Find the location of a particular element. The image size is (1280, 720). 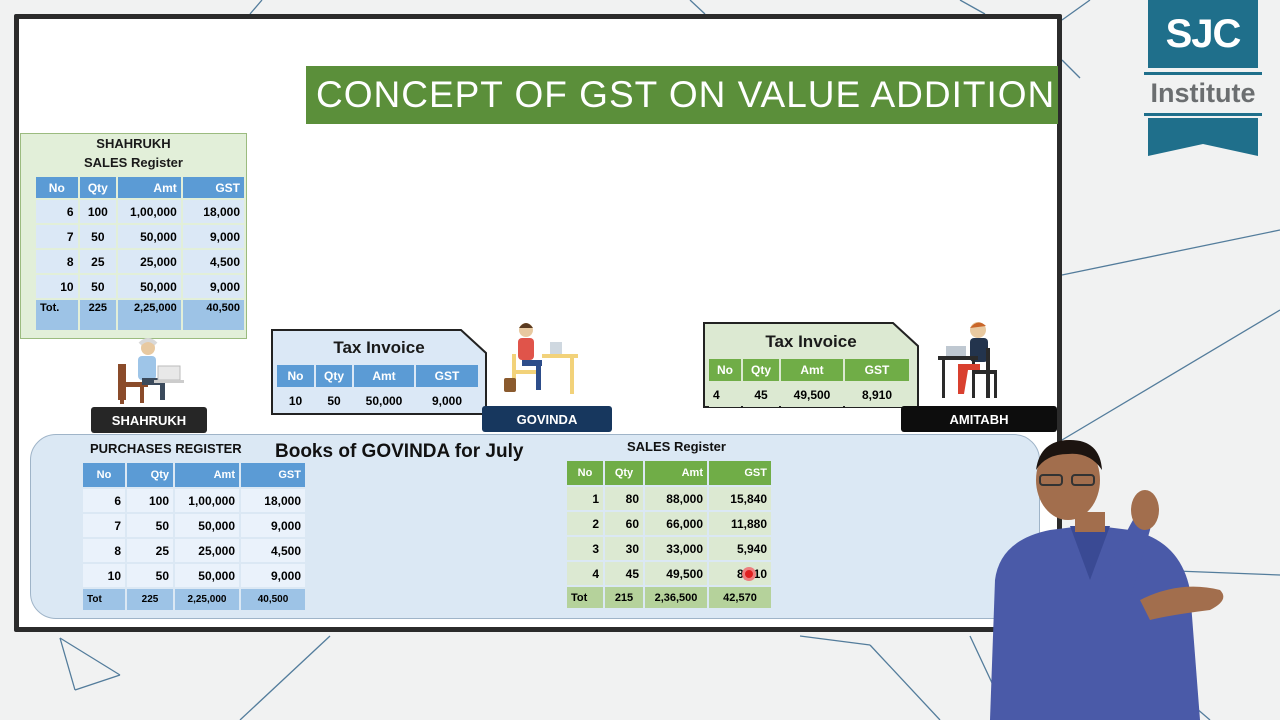

table-total-row: Tot. 225 2,25,000 40,500 is located at coordinates (140, 315).